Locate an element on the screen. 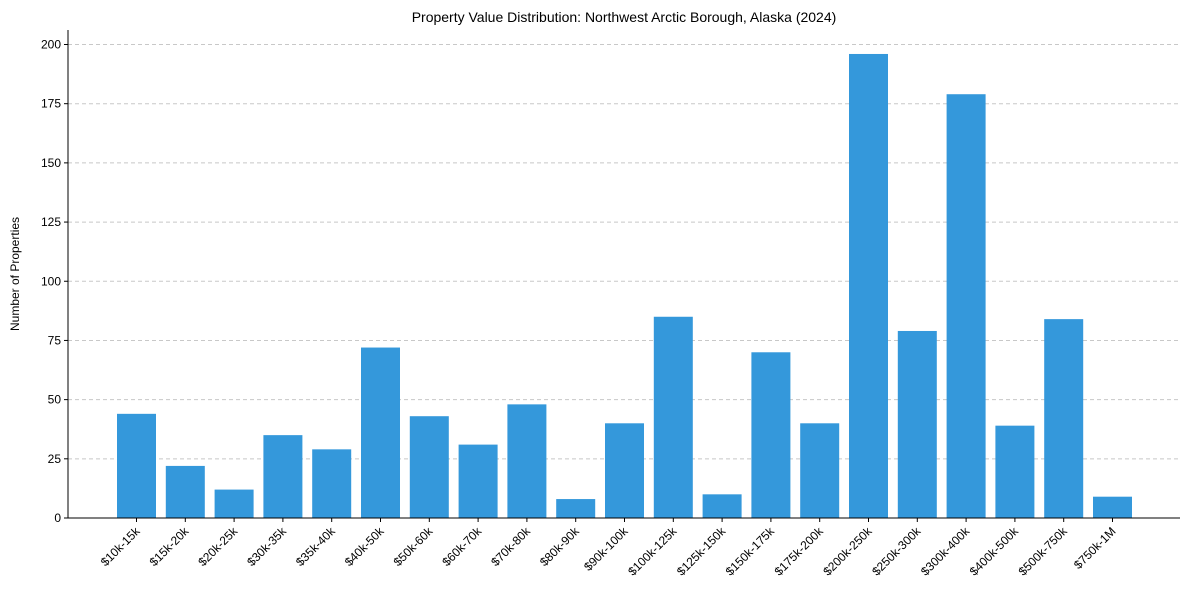  x-tick-label: $90k-100k is located at coordinates (606, 549).